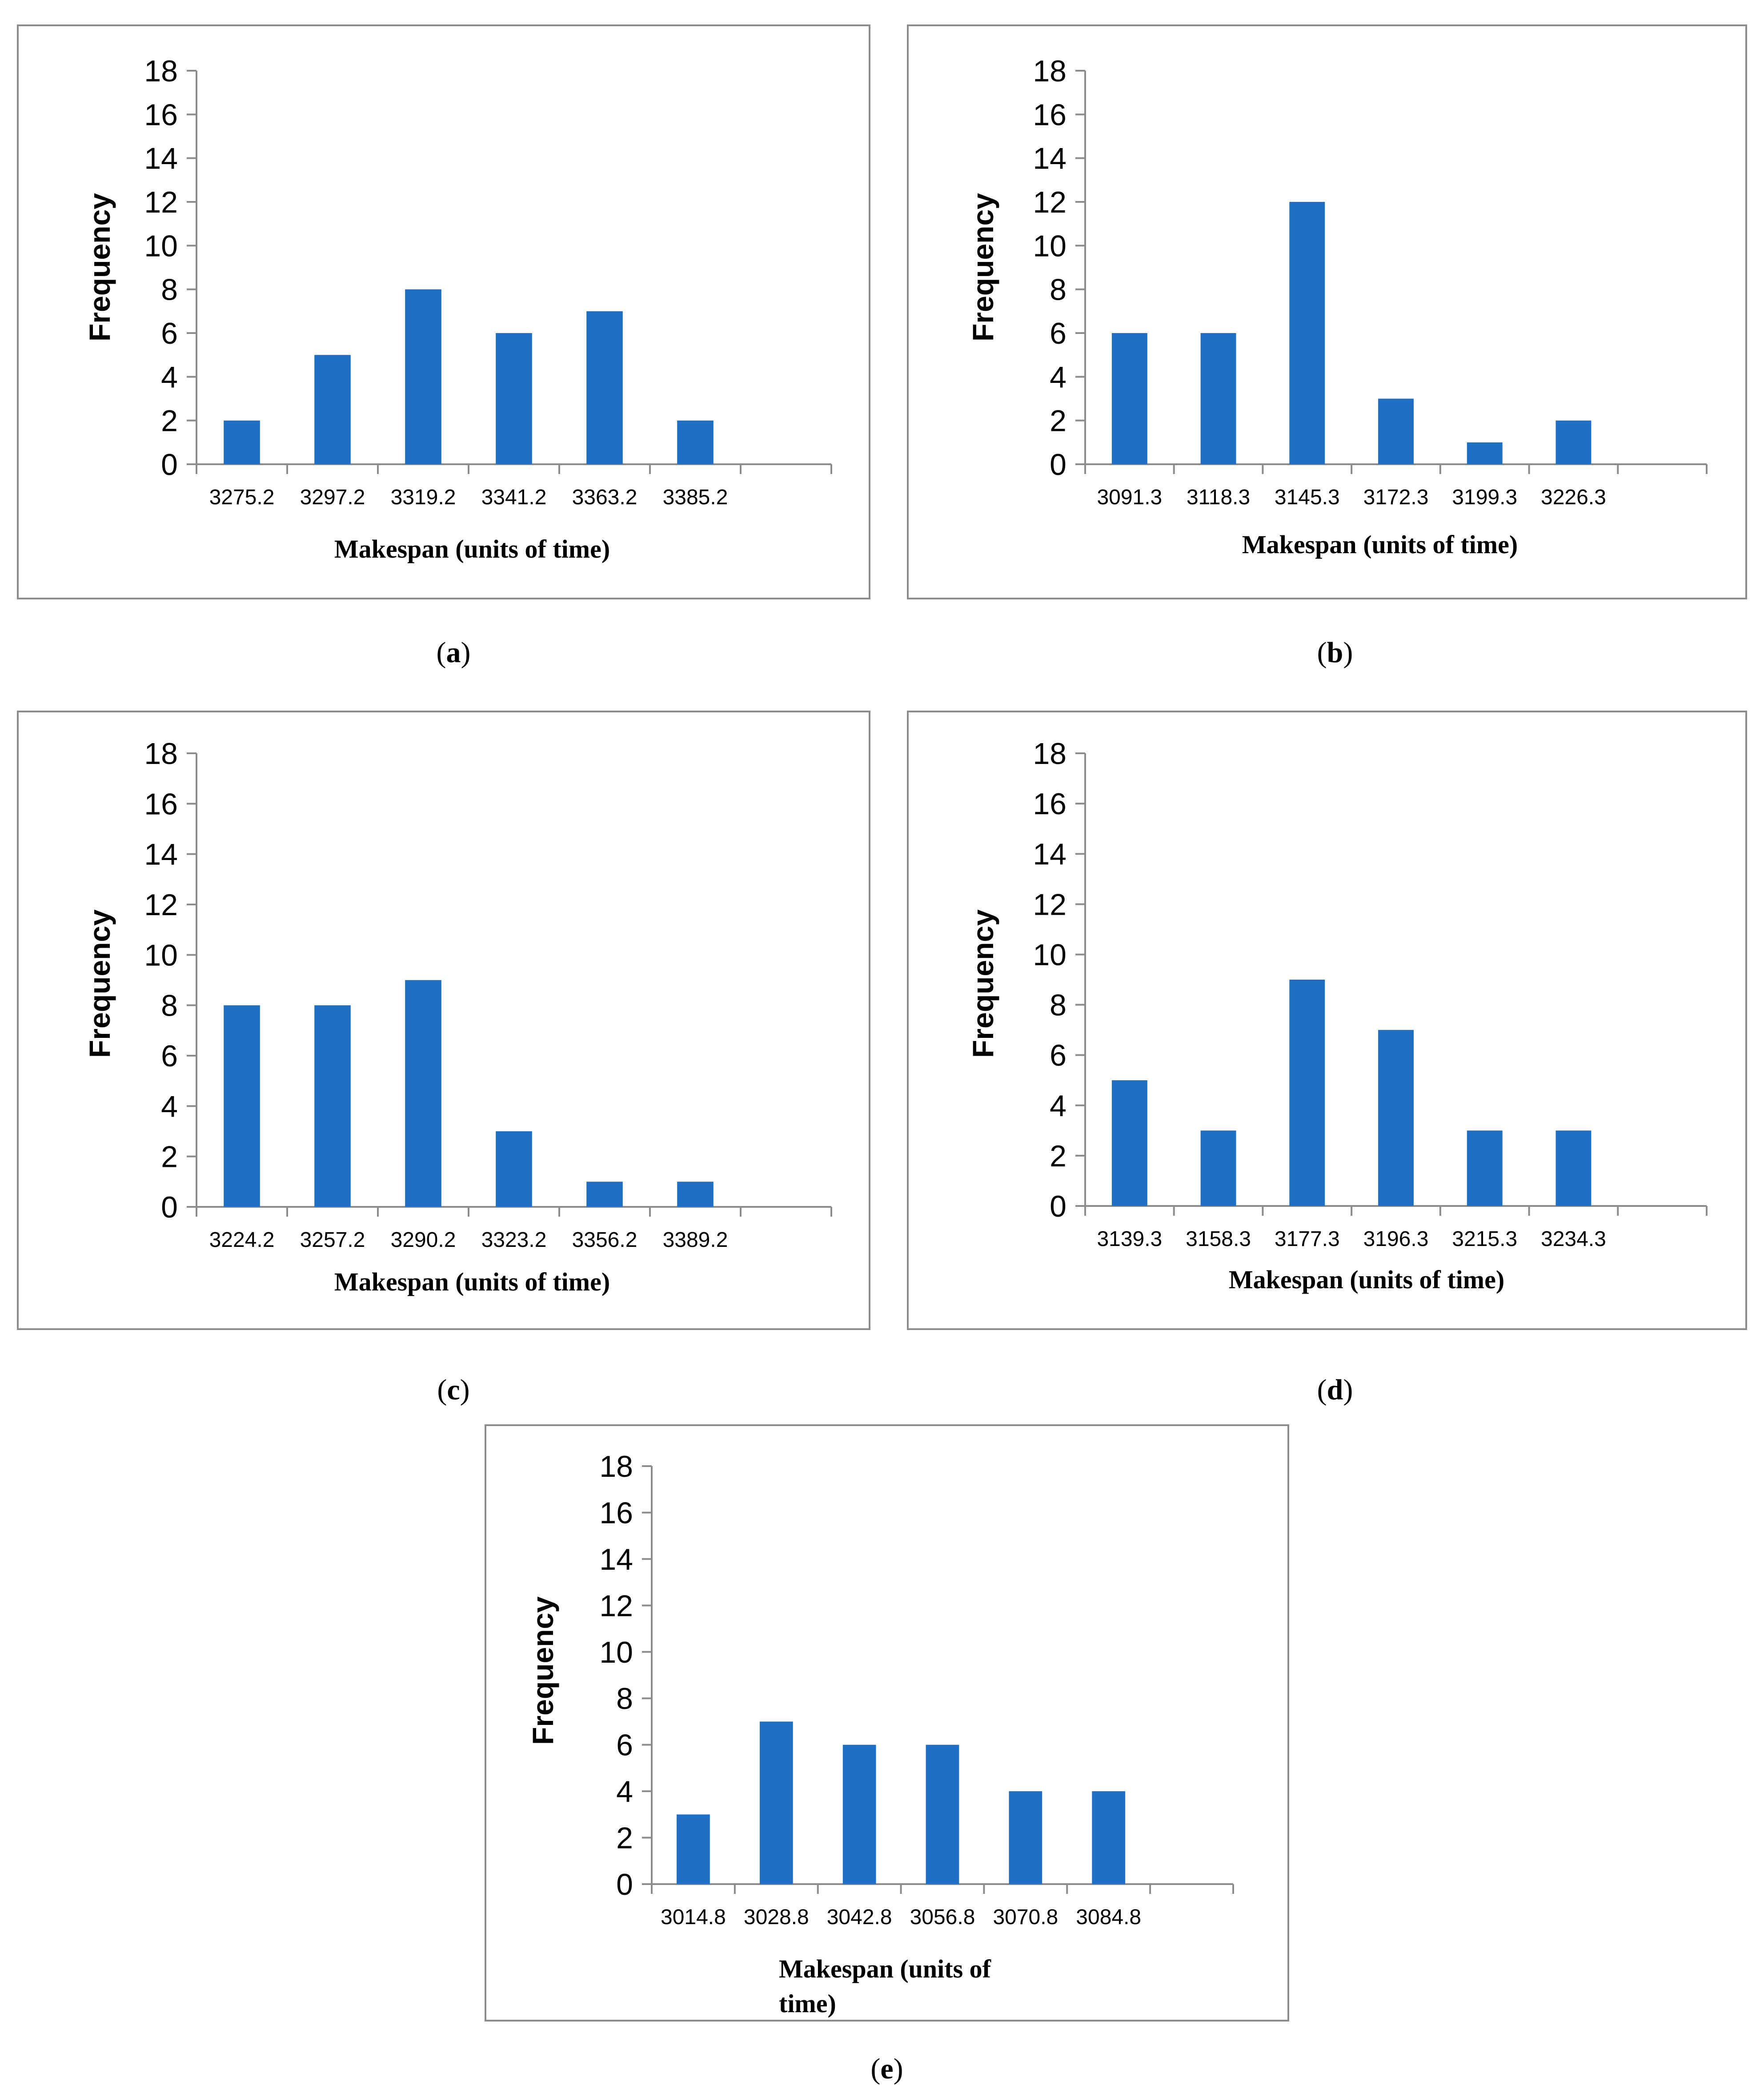 The image size is (1764, 2086). Describe the element at coordinates (604, 1195) in the screenshot. I see `bar-3356.2` at that location.